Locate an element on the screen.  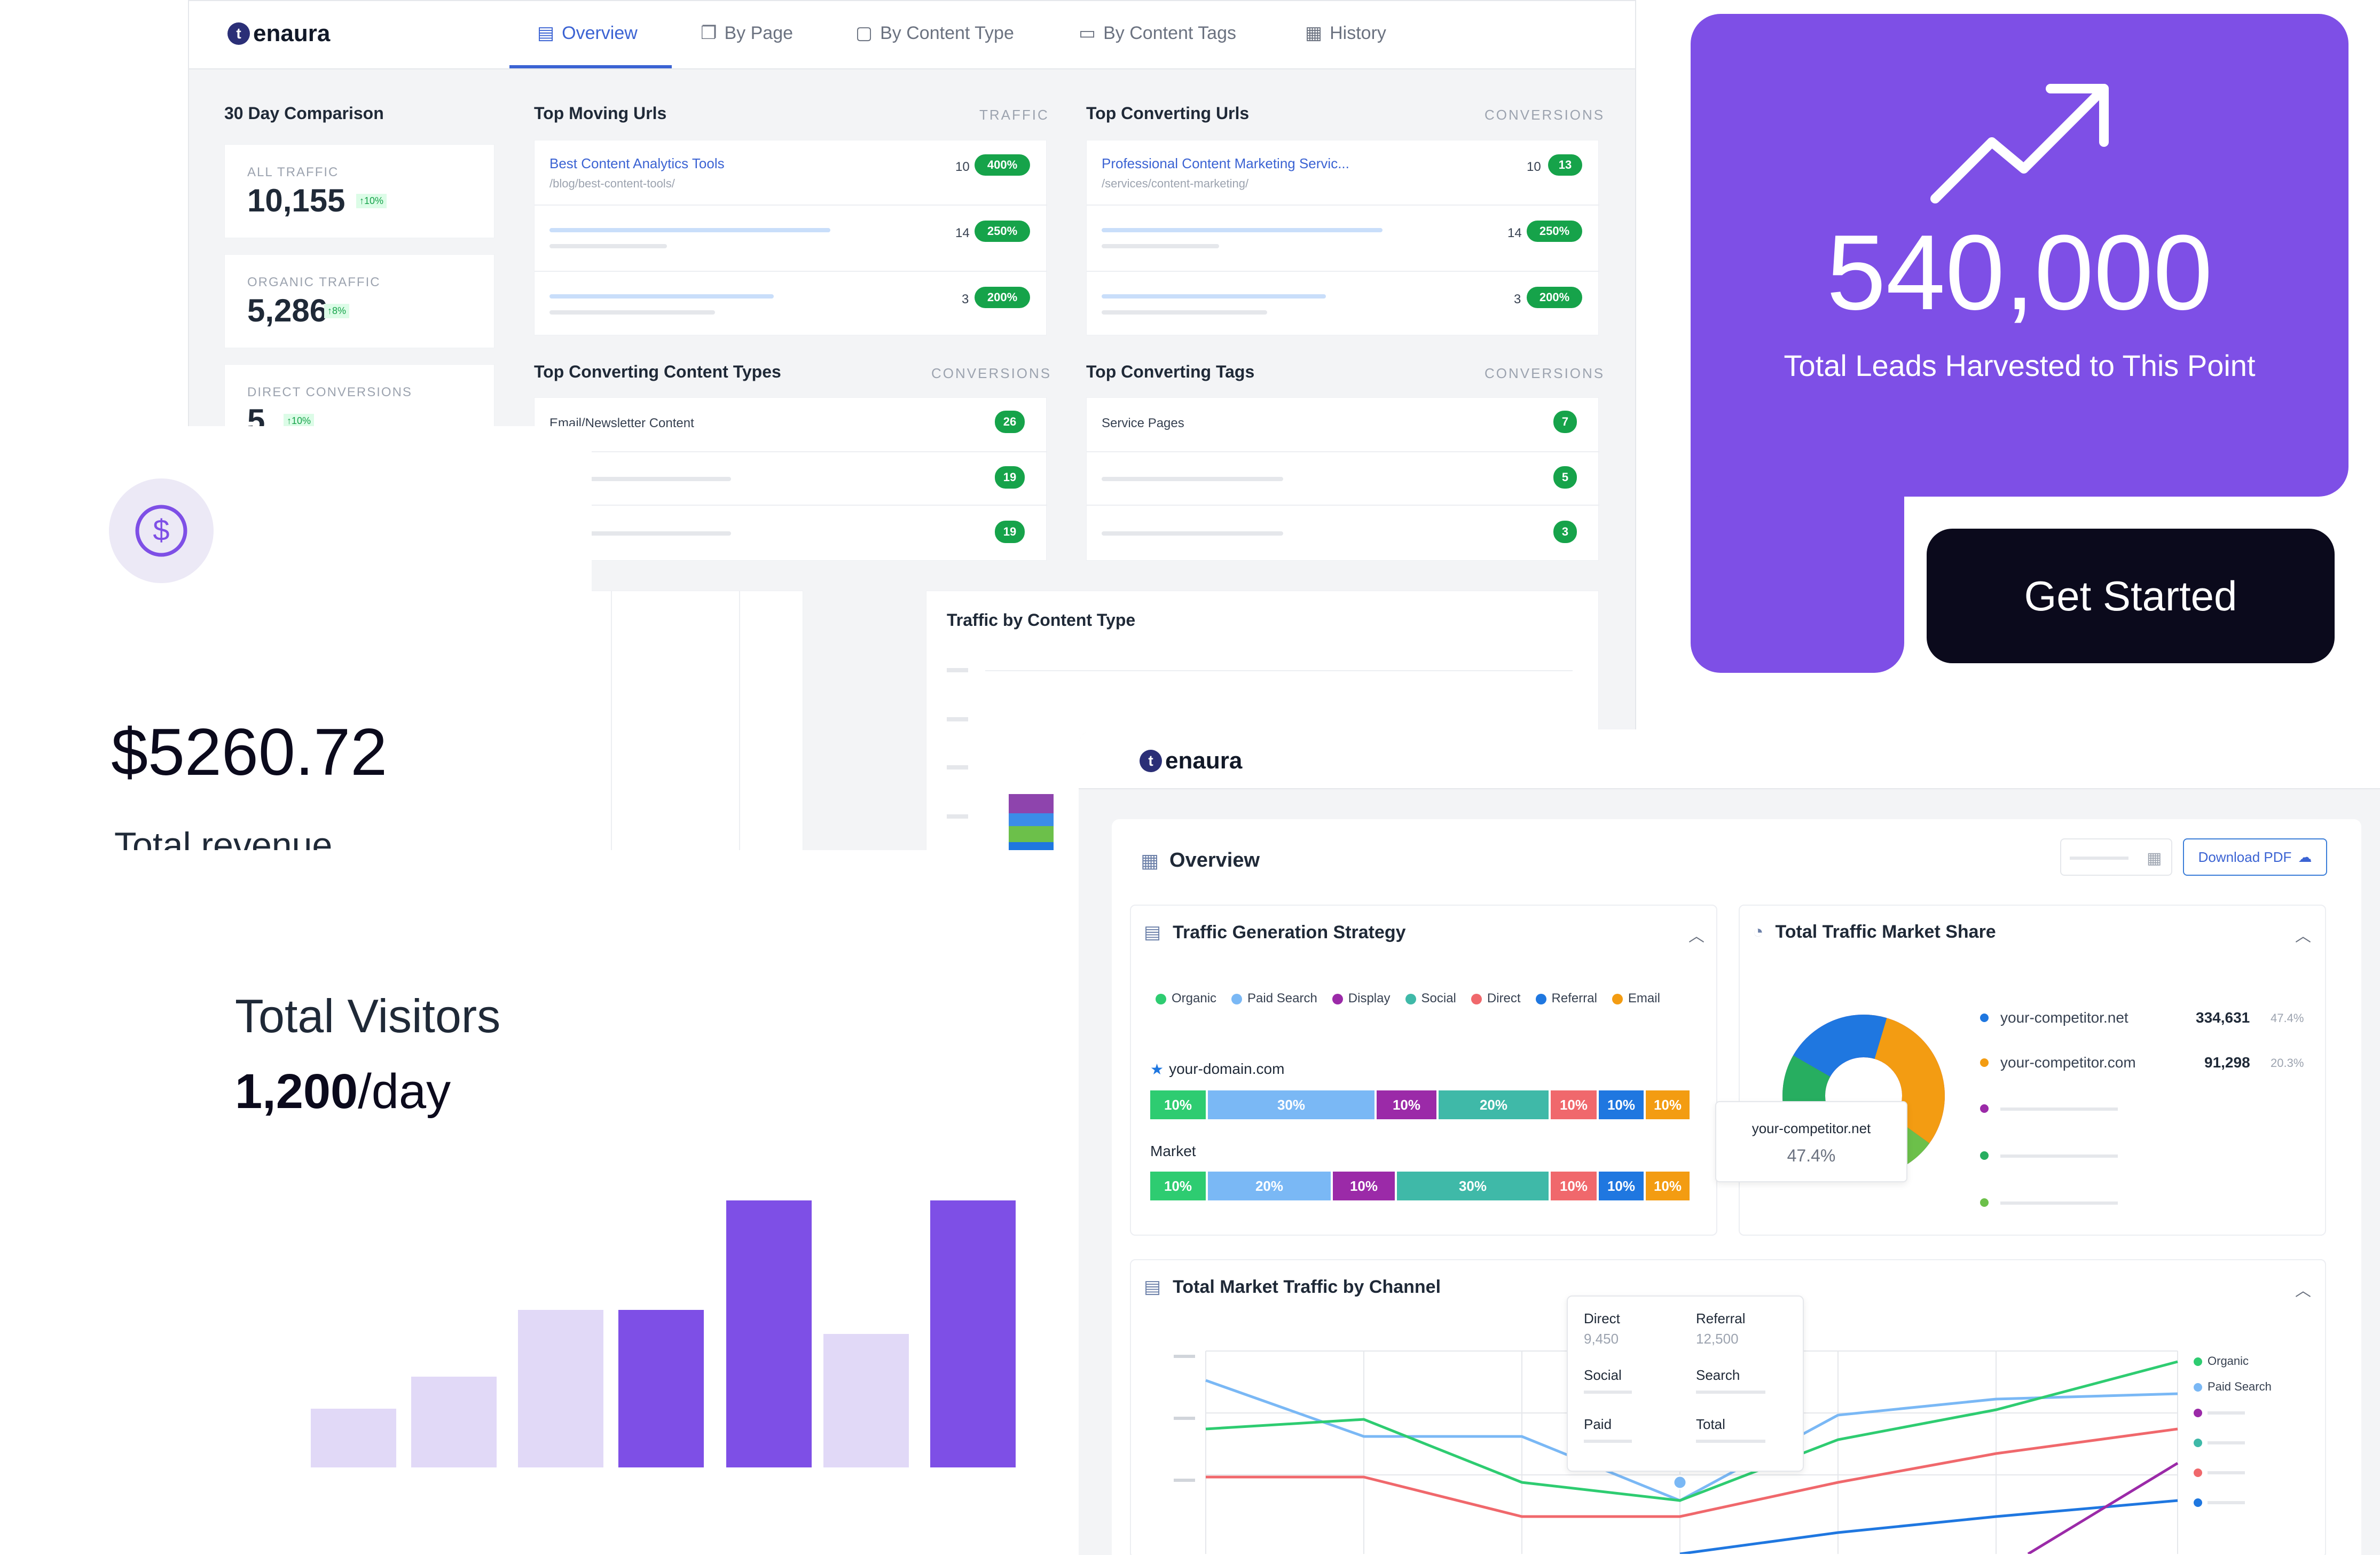
tab-history: ▦ History is located at coordinates (1345, 33).